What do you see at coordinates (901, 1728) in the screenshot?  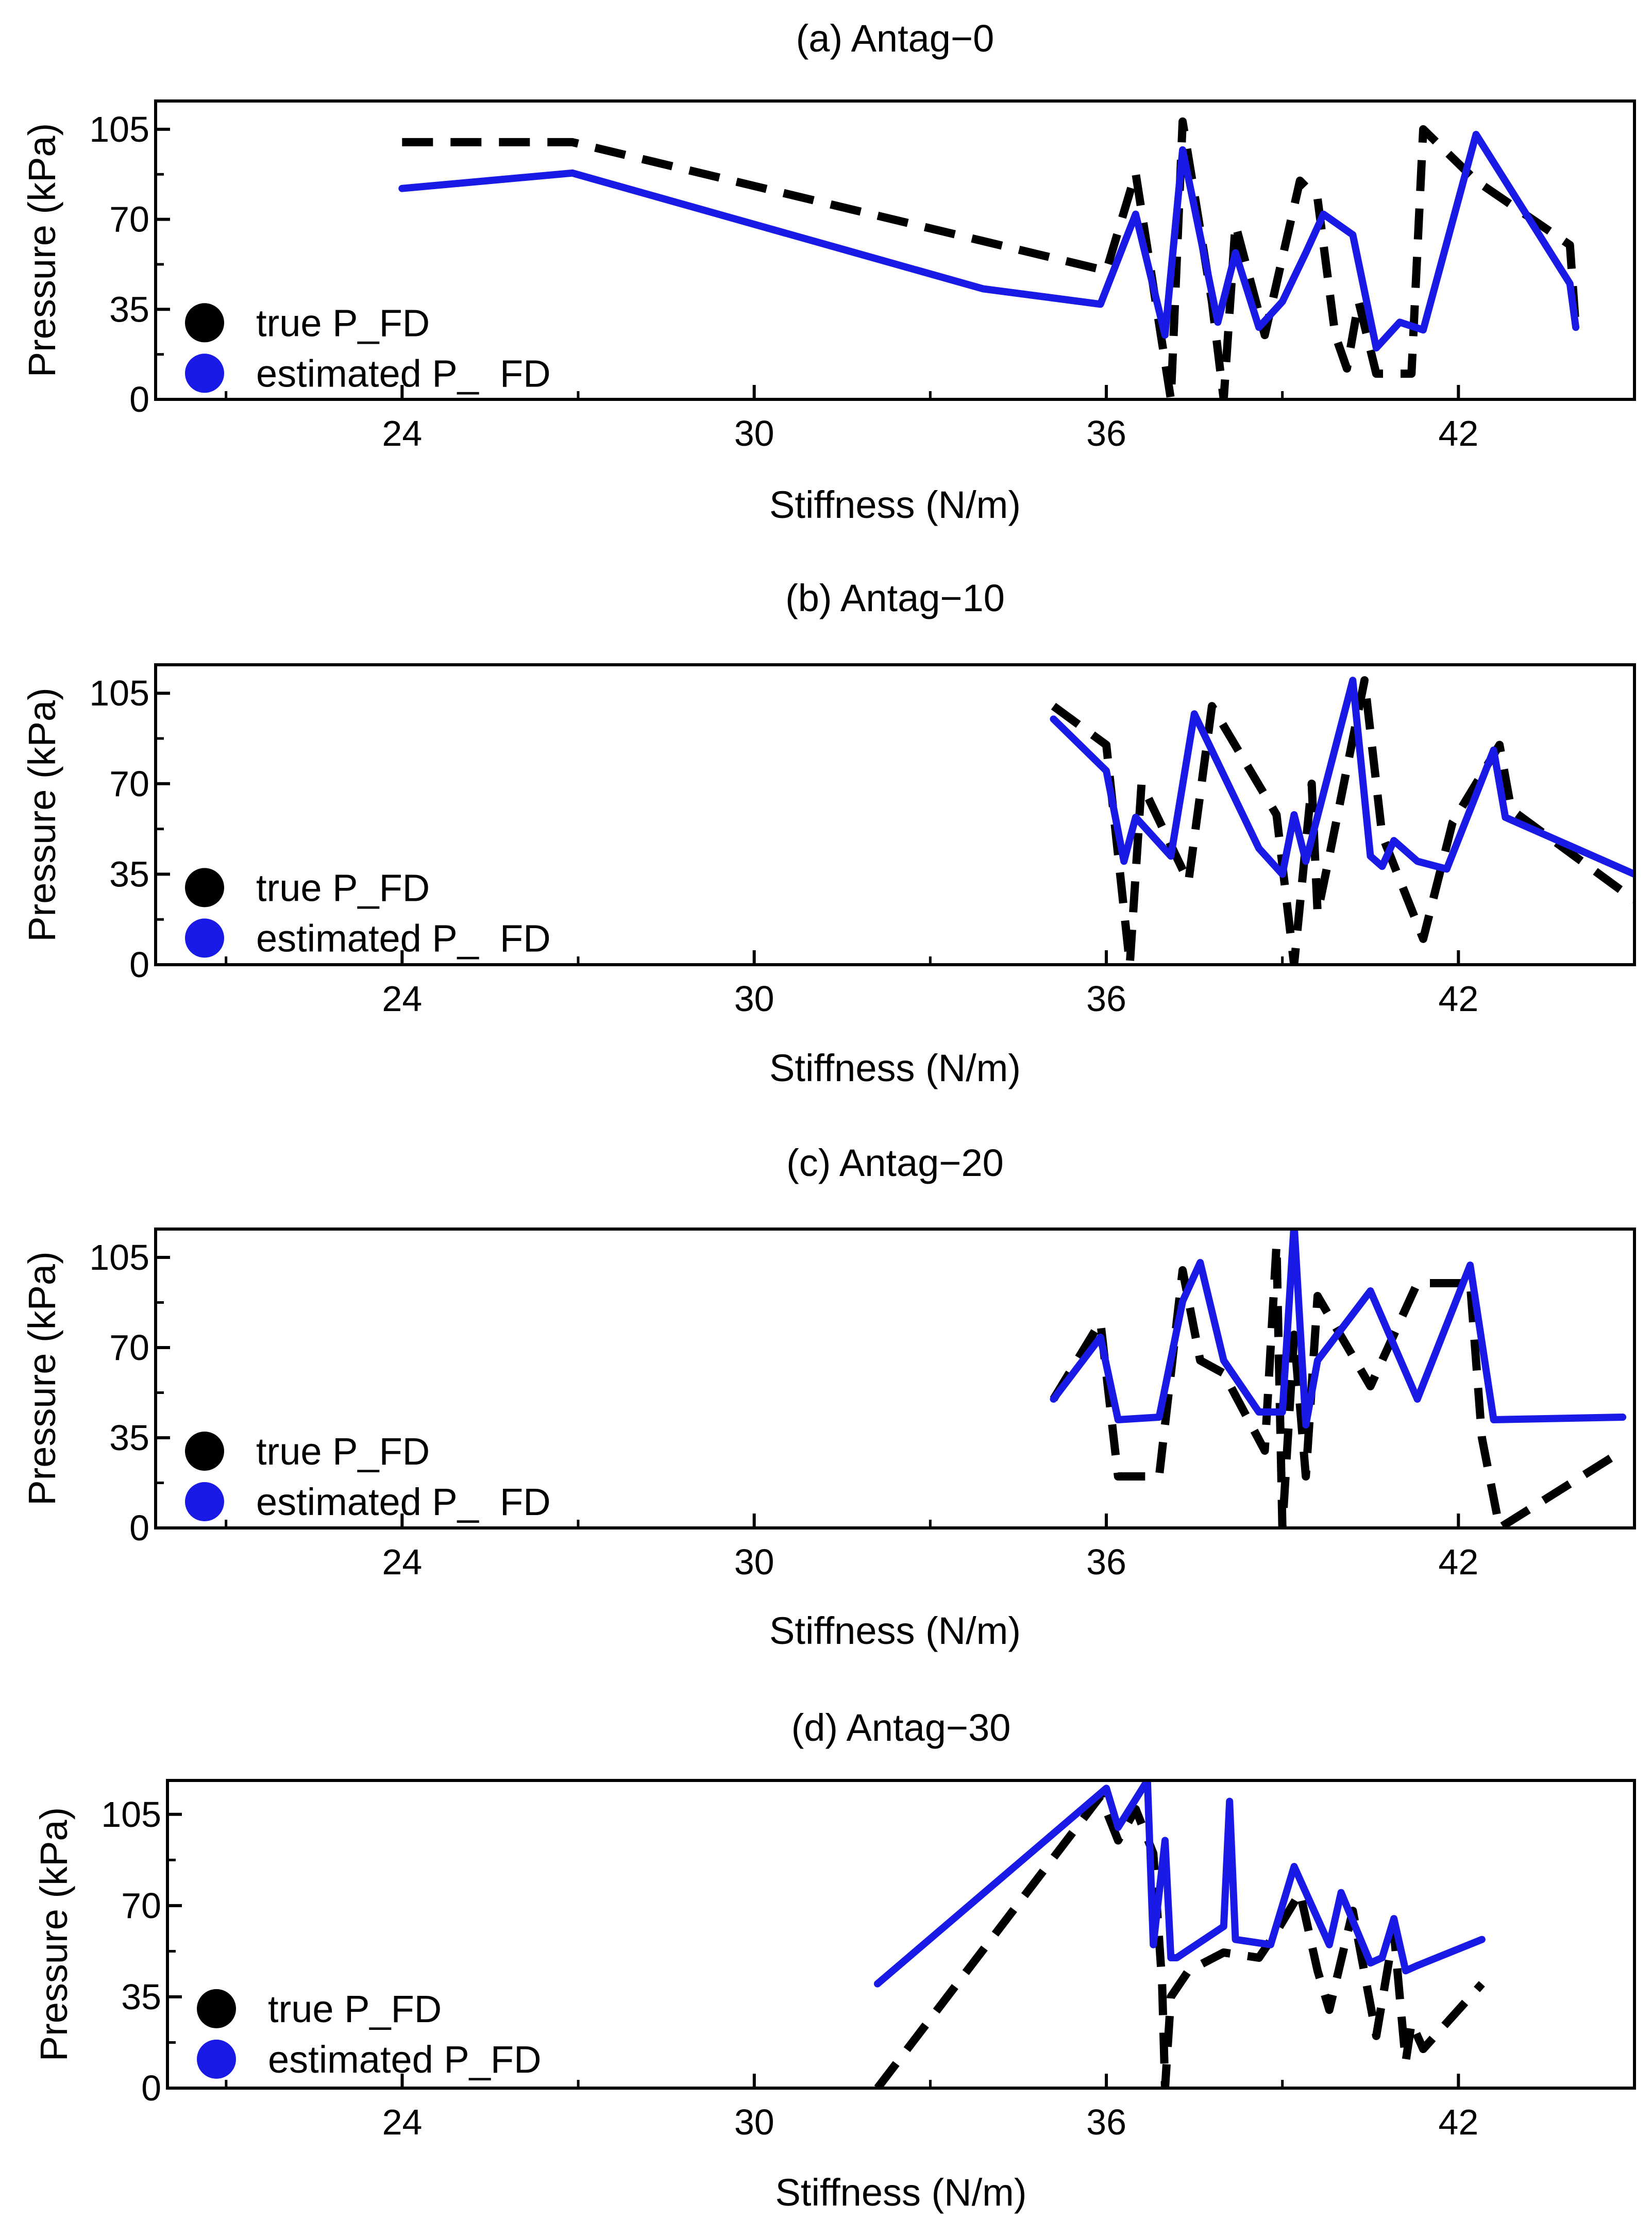 I see `chart-title: (d) Antag−30` at bounding box center [901, 1728].